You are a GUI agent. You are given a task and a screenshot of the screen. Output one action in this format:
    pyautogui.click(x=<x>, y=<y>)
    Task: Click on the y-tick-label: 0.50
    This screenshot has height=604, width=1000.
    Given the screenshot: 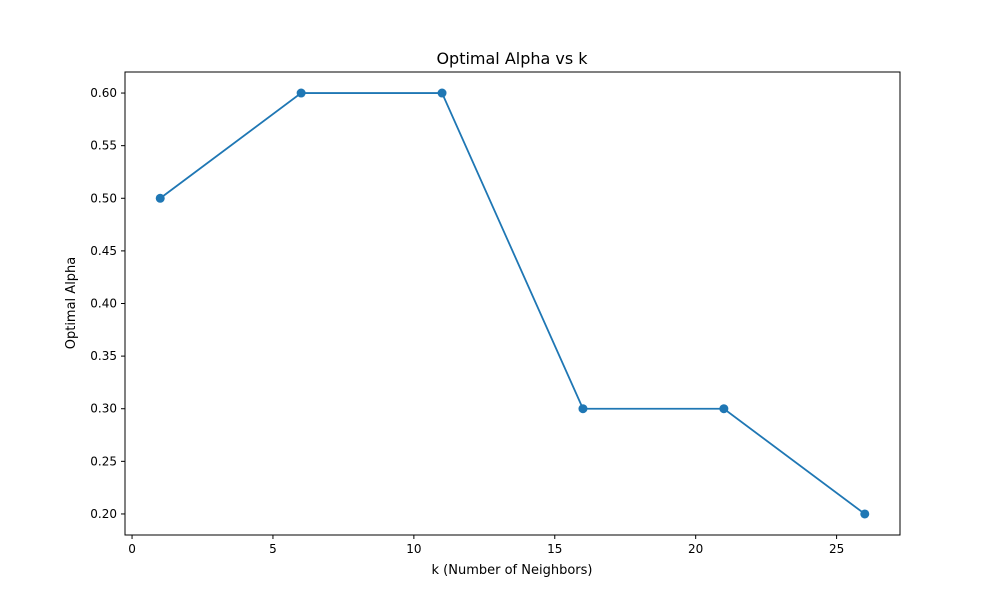 What is the action you would take?
    pyautogui.click(x=103, y=198)
    